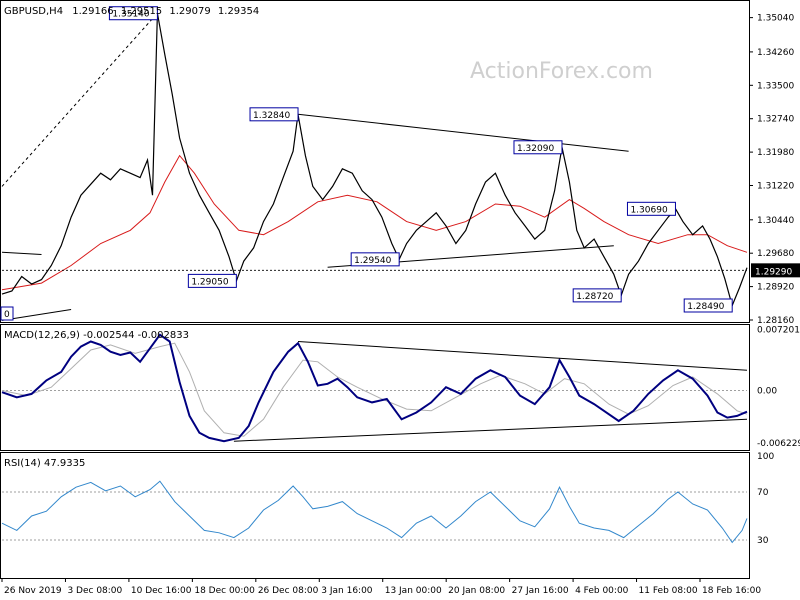  Describe the element at coordinates (765, 457) in the screenshot. I see `rsi-ytick-label-0: 100` at that location.